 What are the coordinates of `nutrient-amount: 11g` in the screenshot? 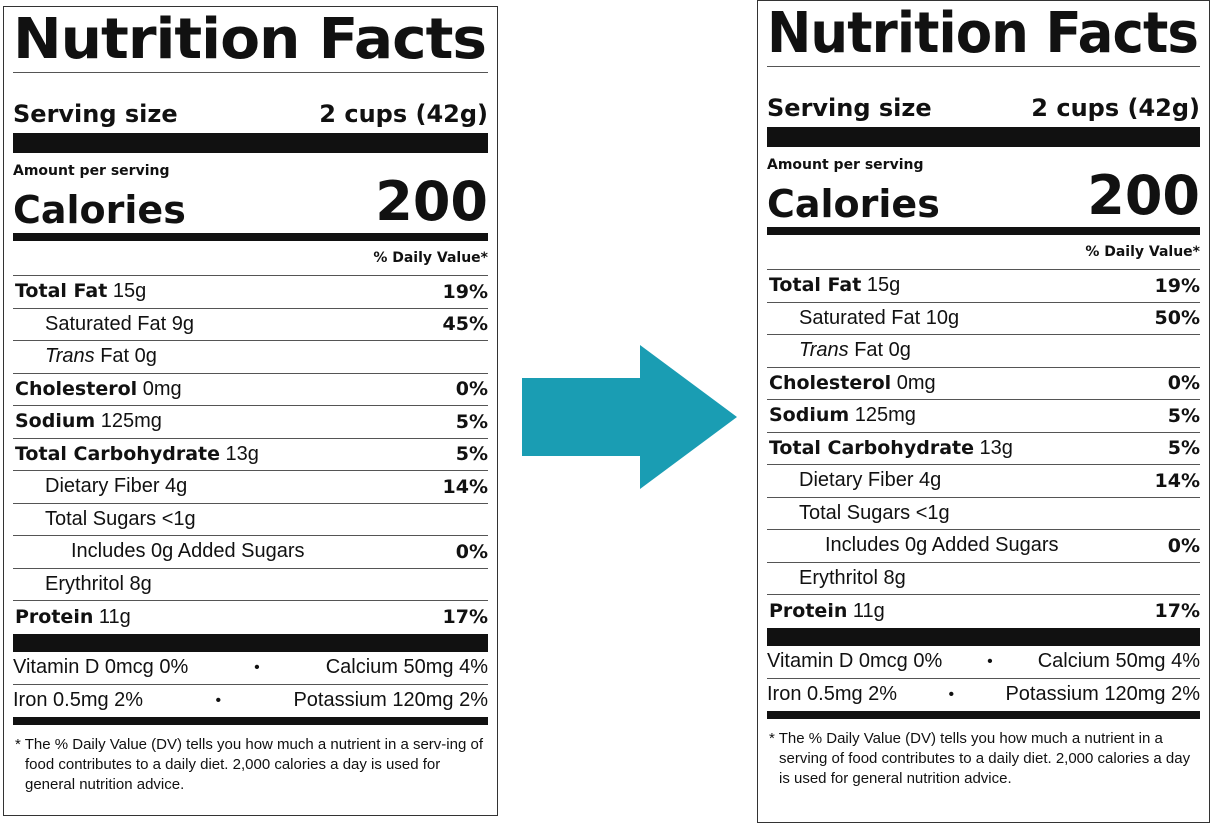 It's located at (866, 610).